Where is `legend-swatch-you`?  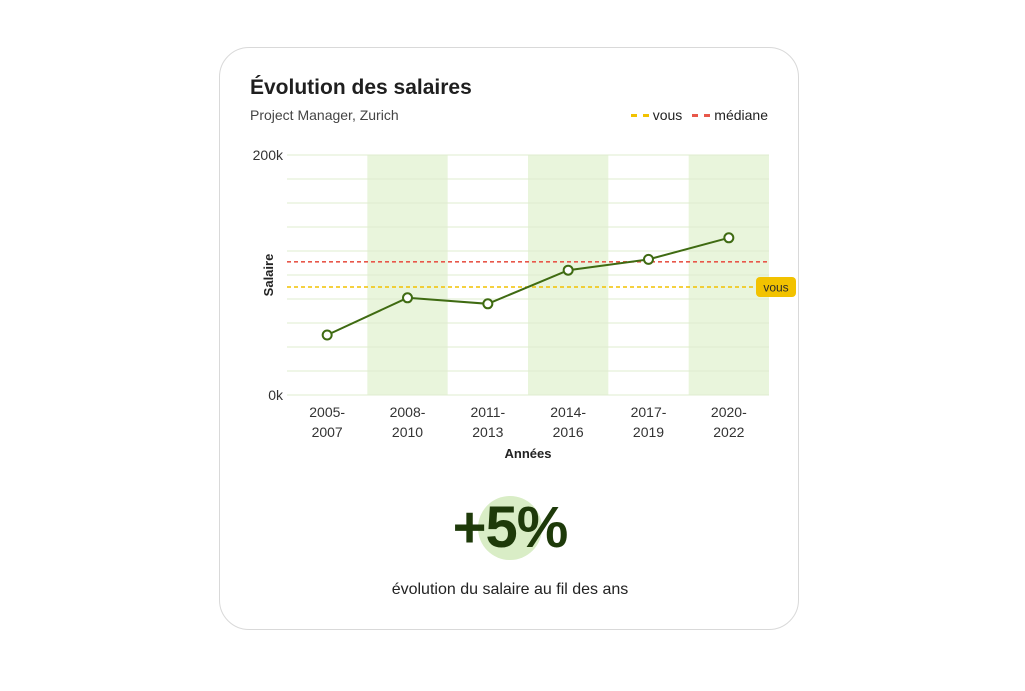
legend-swatch-you is located at coordinates (639, 115).